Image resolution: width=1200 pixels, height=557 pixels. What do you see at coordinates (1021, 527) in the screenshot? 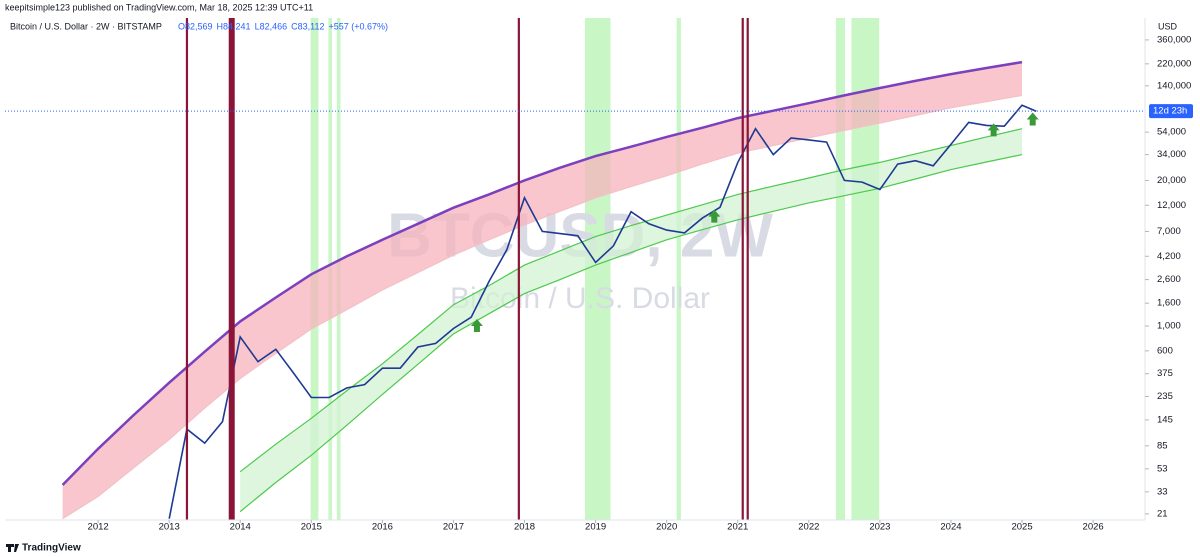
I see `x-tick-label: 2025` at bounding box center [1021, 527].